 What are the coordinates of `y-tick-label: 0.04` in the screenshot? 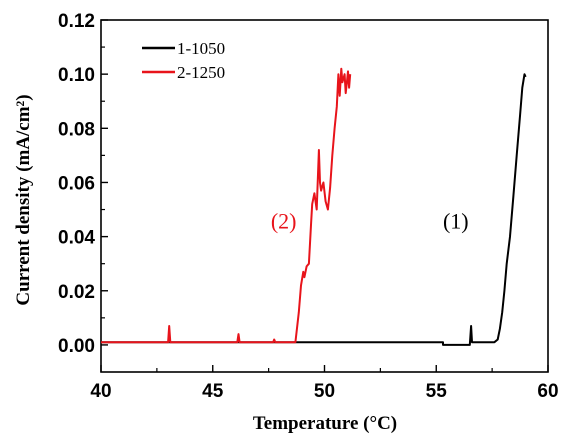 It's located at (76, 238).